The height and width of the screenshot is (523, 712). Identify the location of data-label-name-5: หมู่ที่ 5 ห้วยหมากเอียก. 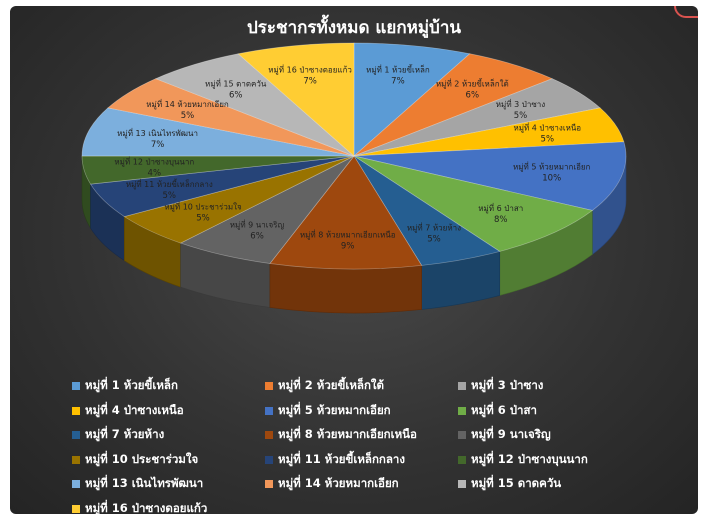
(552, 167).